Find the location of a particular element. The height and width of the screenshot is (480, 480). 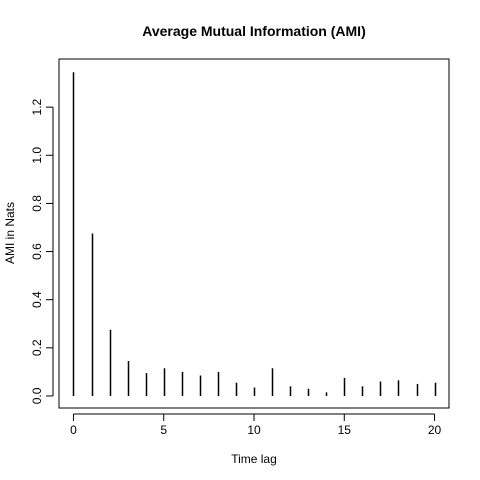

y-tick-label: 0.4 is located at coordinates (37, 299).